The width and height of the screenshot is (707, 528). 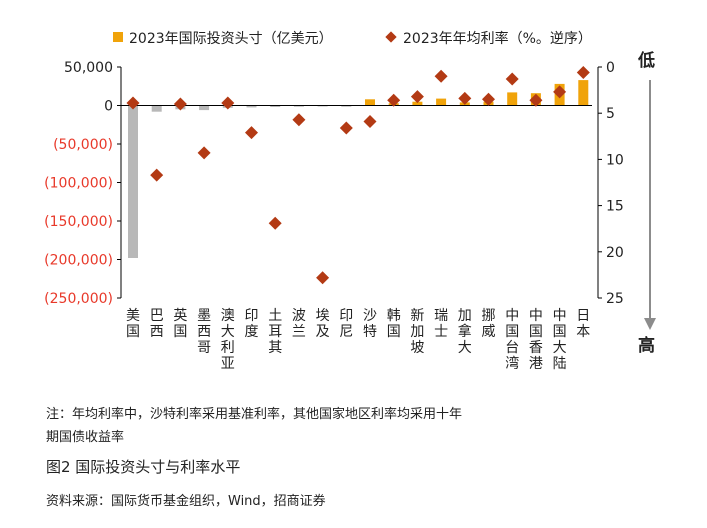 I want to click on legend: 2023年国际投资头寸（亿美元） 2023年年均利率（%。逆序）, so click(x=352, y=38).